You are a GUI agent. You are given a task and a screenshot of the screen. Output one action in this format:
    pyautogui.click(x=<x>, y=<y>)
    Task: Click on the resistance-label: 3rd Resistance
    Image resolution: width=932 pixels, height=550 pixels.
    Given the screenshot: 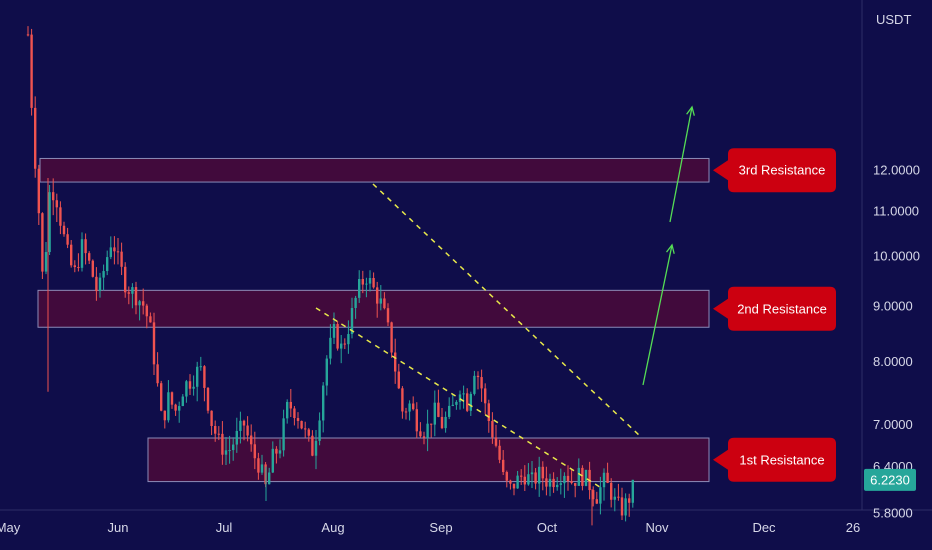 What is the action you would take?
    pyautogui.click(x=774, y=170)
    